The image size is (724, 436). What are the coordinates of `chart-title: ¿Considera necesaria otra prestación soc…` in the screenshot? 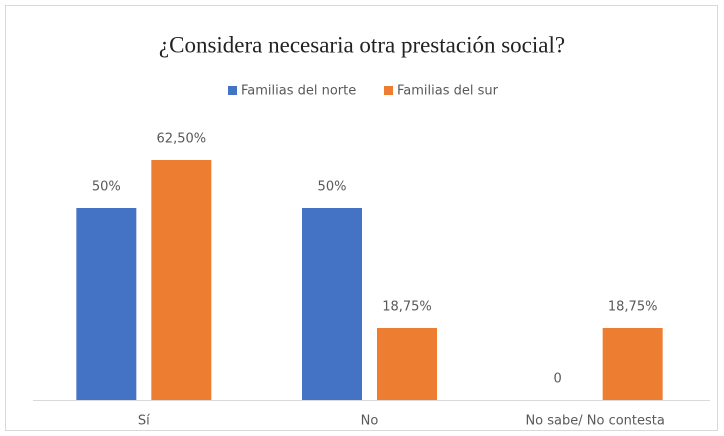 It's located at (362, 44).